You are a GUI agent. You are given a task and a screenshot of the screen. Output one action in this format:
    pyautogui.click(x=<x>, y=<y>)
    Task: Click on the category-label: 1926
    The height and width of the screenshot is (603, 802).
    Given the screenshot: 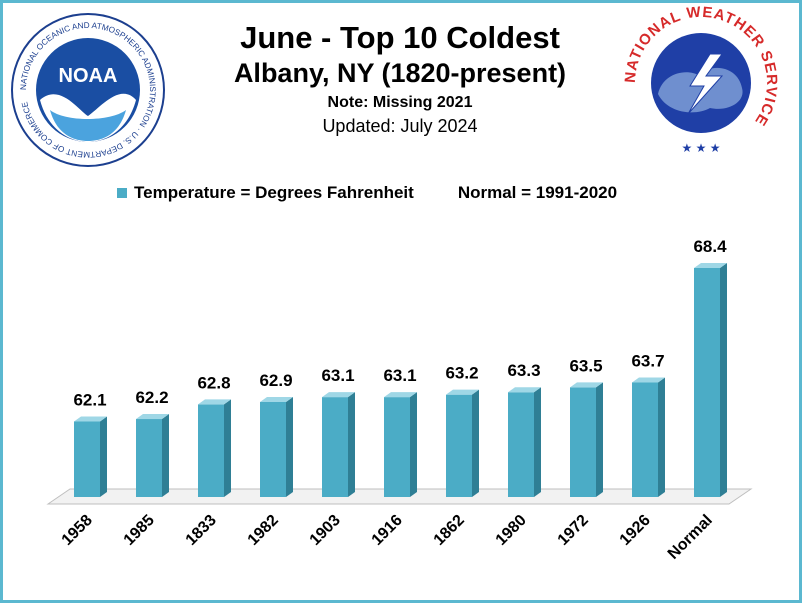 What is the action you would take?
    pyautogui.click(x=635, y=530)
    